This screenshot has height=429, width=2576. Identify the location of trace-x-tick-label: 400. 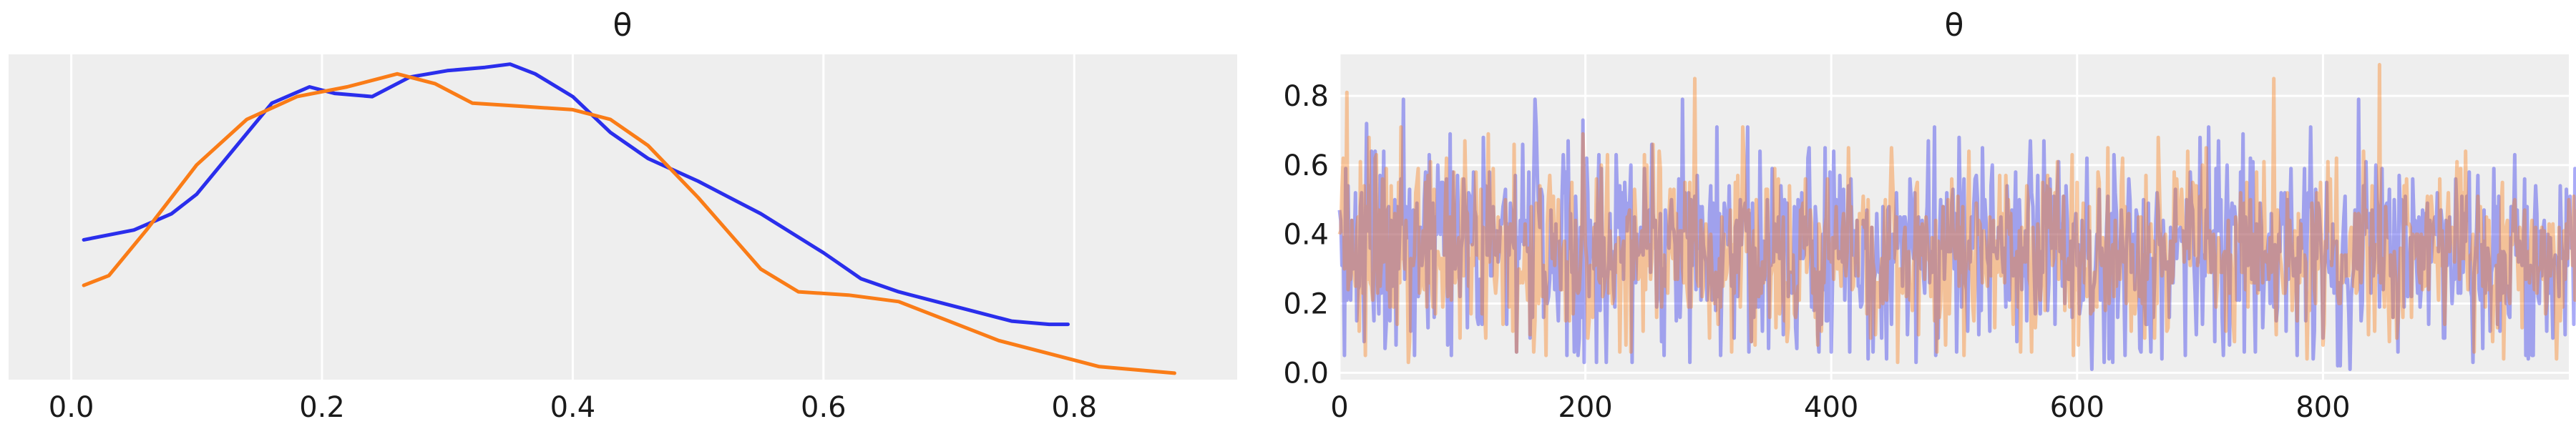
(1831, 407).